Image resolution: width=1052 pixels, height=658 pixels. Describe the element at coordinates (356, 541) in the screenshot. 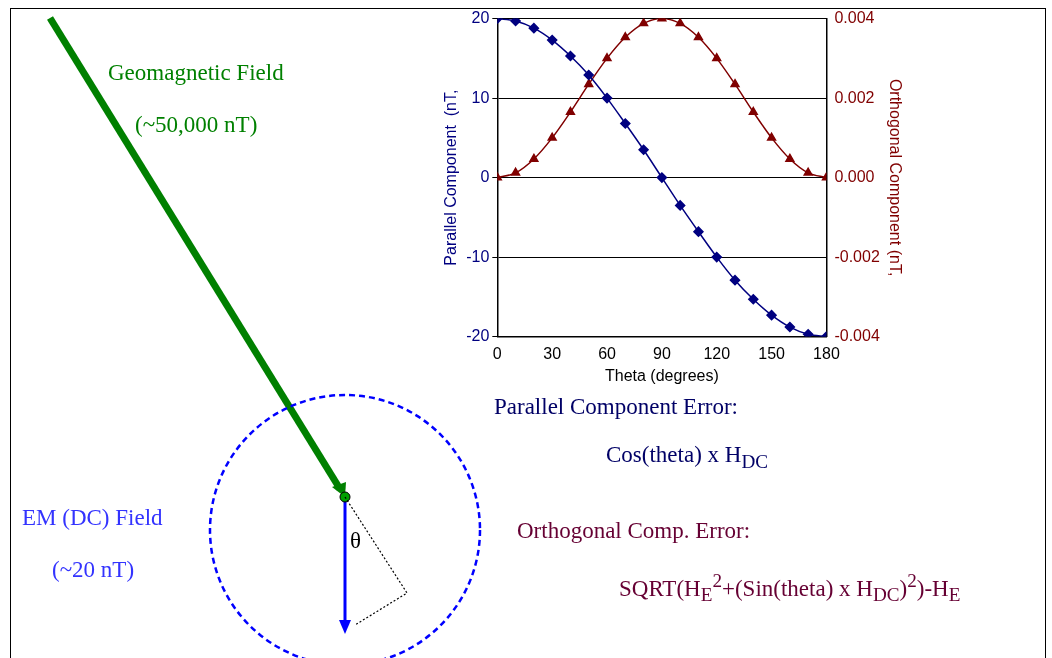

I see `text: θ` at that location.